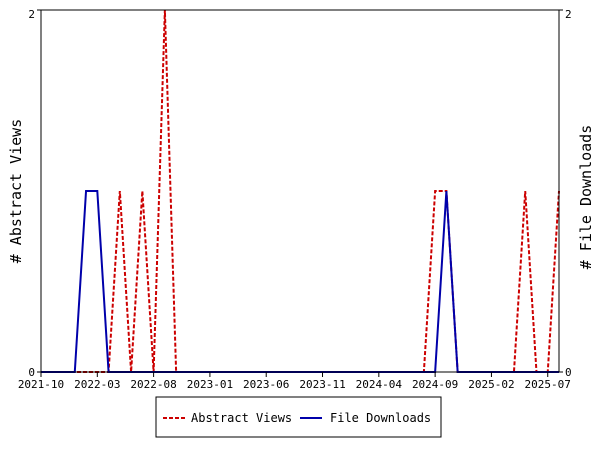 Image resolution: width=600 pixels, height=450 pixels. What do you see at coordinates (16, 191) in the screenshot?
I see `y-left-axis-label: # Abstract Views` at bounding box center [16, 191].